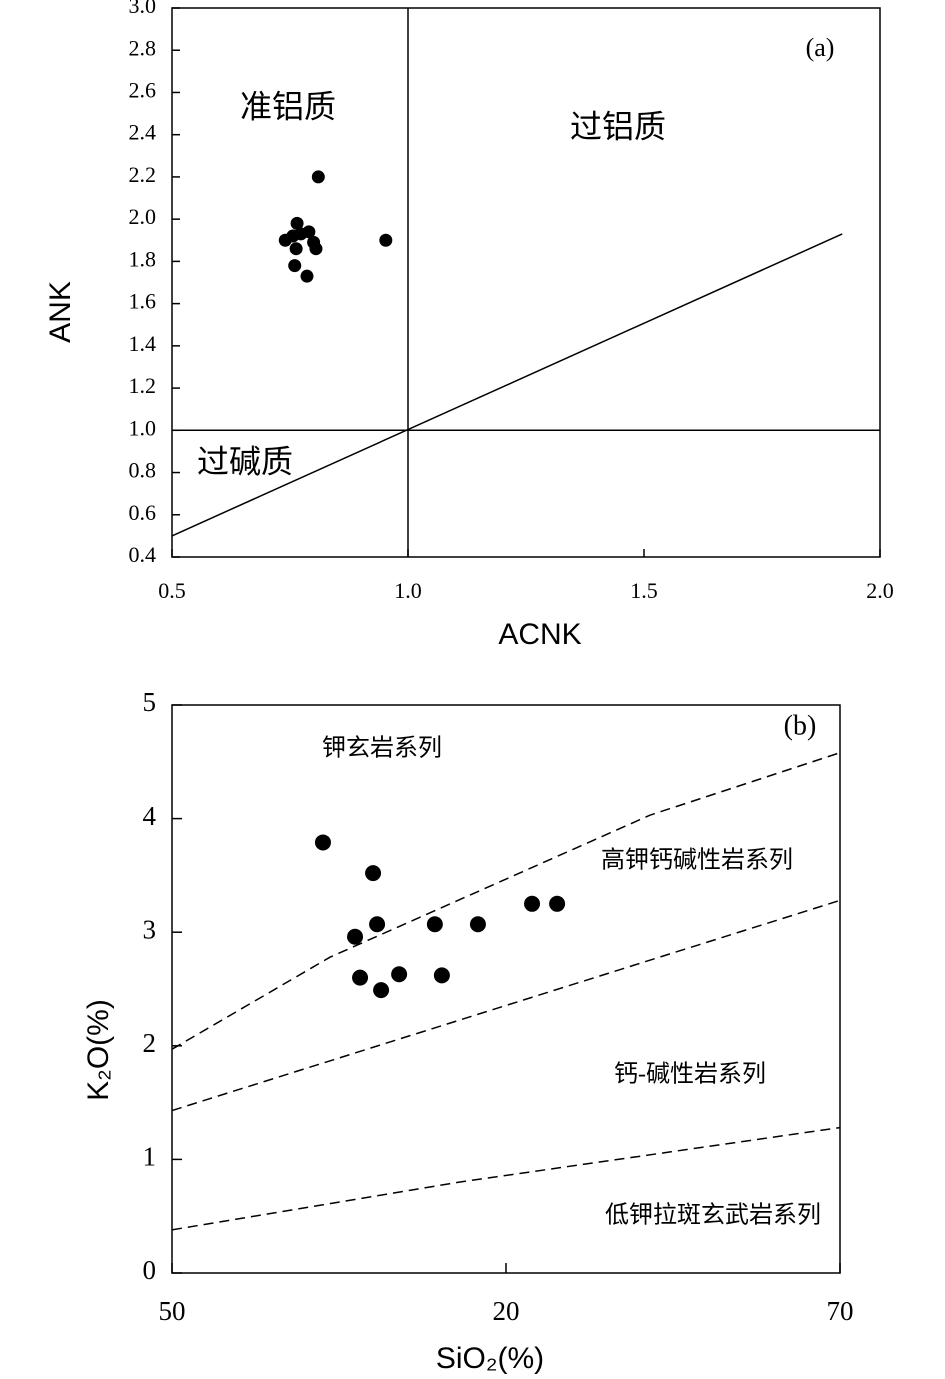 This screenshot has width=945, height=1379. Describe the element at coordinates (143, 512) in the screenshot. I see `y-tick-label: 0.6` at that location.